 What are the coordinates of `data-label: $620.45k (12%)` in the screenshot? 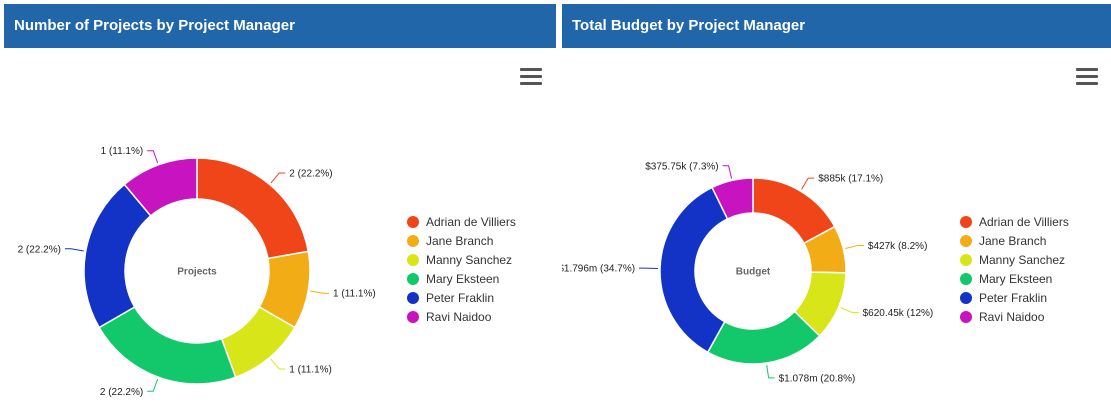 It's located at (898, 313).